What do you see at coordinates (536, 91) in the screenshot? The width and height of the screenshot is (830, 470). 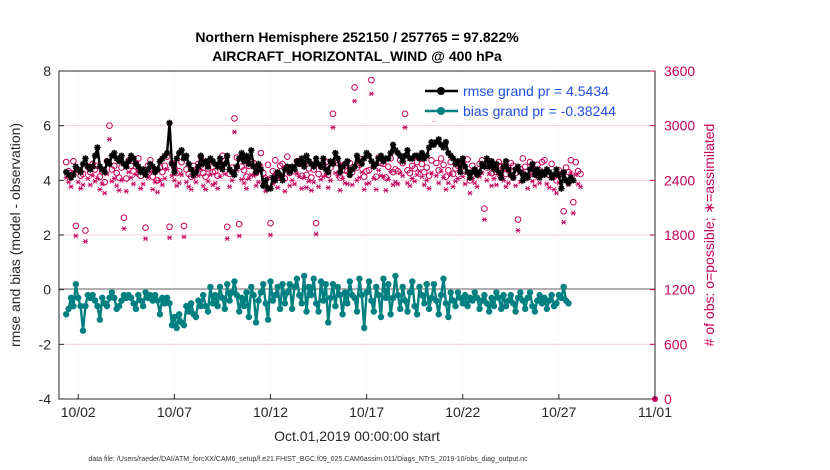 I see `legend-rmse-label: rmse grand pr = 4.5434` at bounding box center [536, 91].